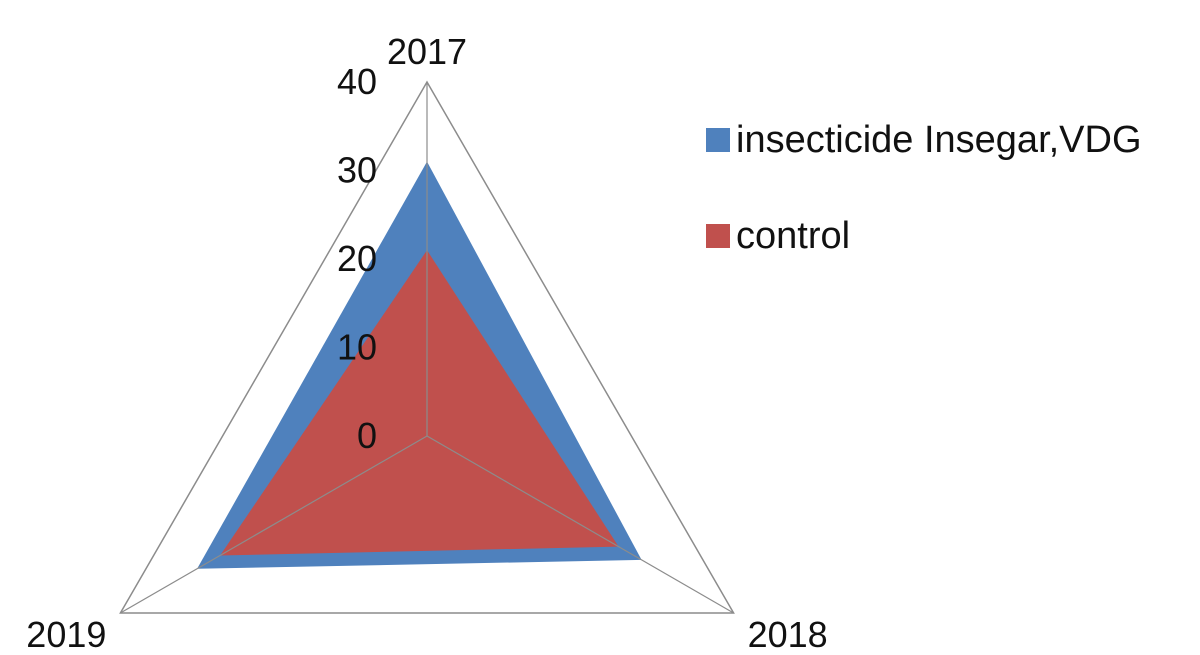 The image size is (1200, 655). Describe the element at coordinates (367, 435) in the screenshot. I see `tick-label-0: 0` at that location.